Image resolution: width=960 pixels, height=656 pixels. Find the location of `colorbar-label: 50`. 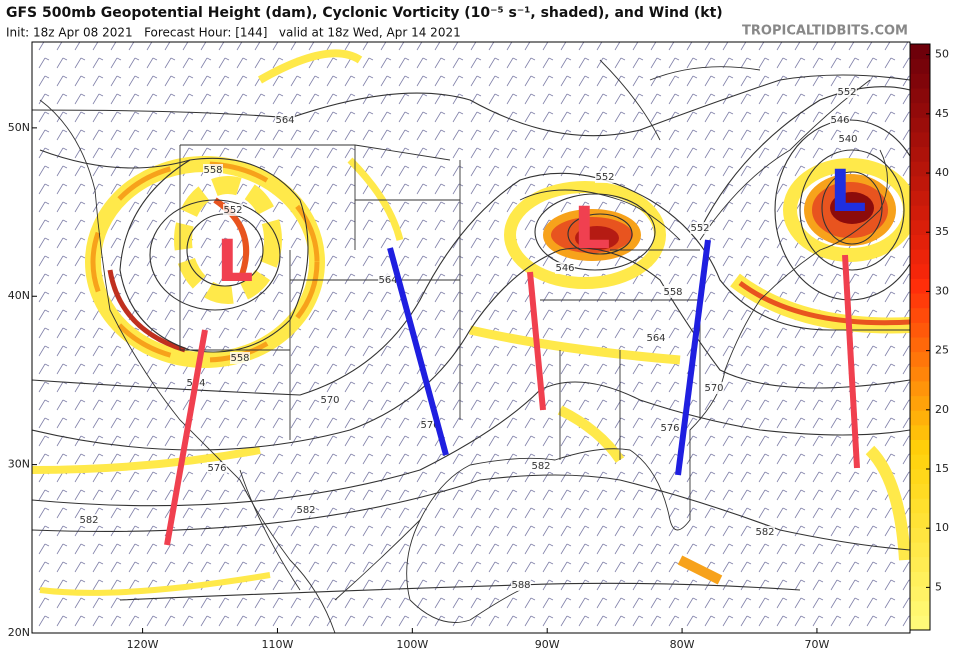

colorbar-label: 50 is located at coordinates (942, 54).